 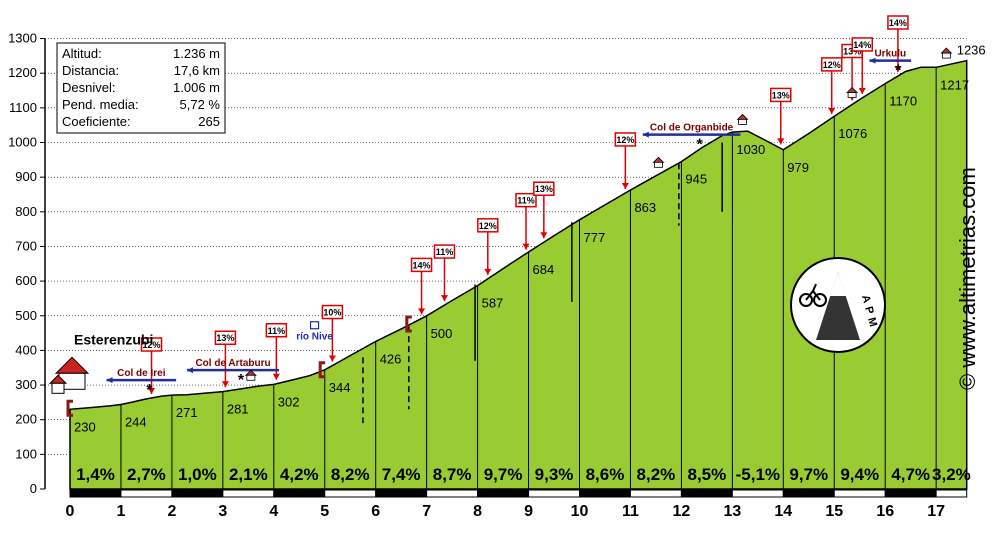 I want to click on stat-label-altitude: Altitud:, so click(x=82, y=53).